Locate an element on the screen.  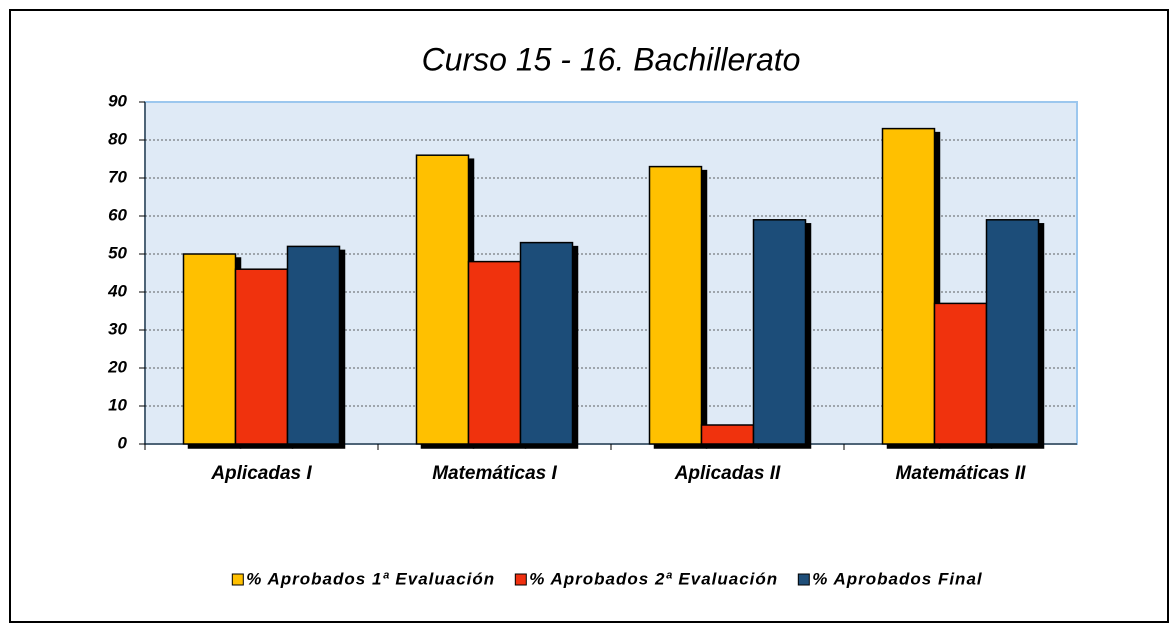
y-tick-label: 20 is located at coordinates (117, 366).